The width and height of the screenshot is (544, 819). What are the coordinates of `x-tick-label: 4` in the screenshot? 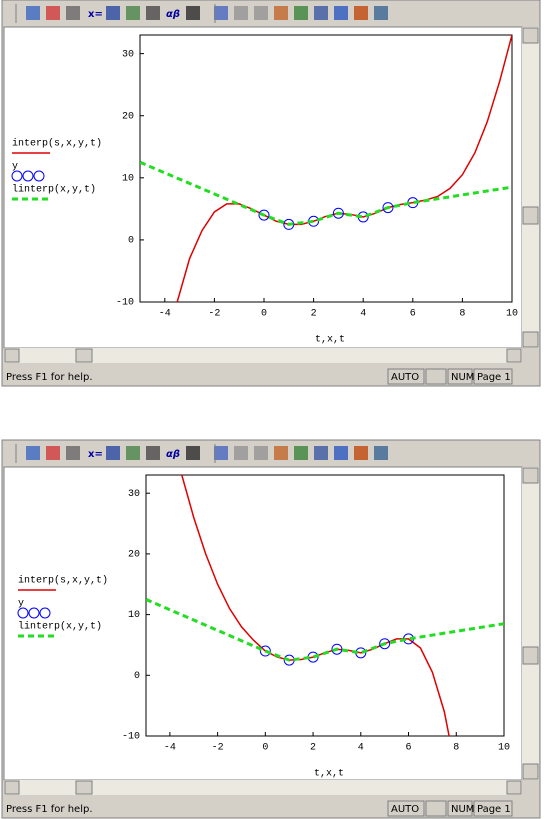 It's located at (363, 314).